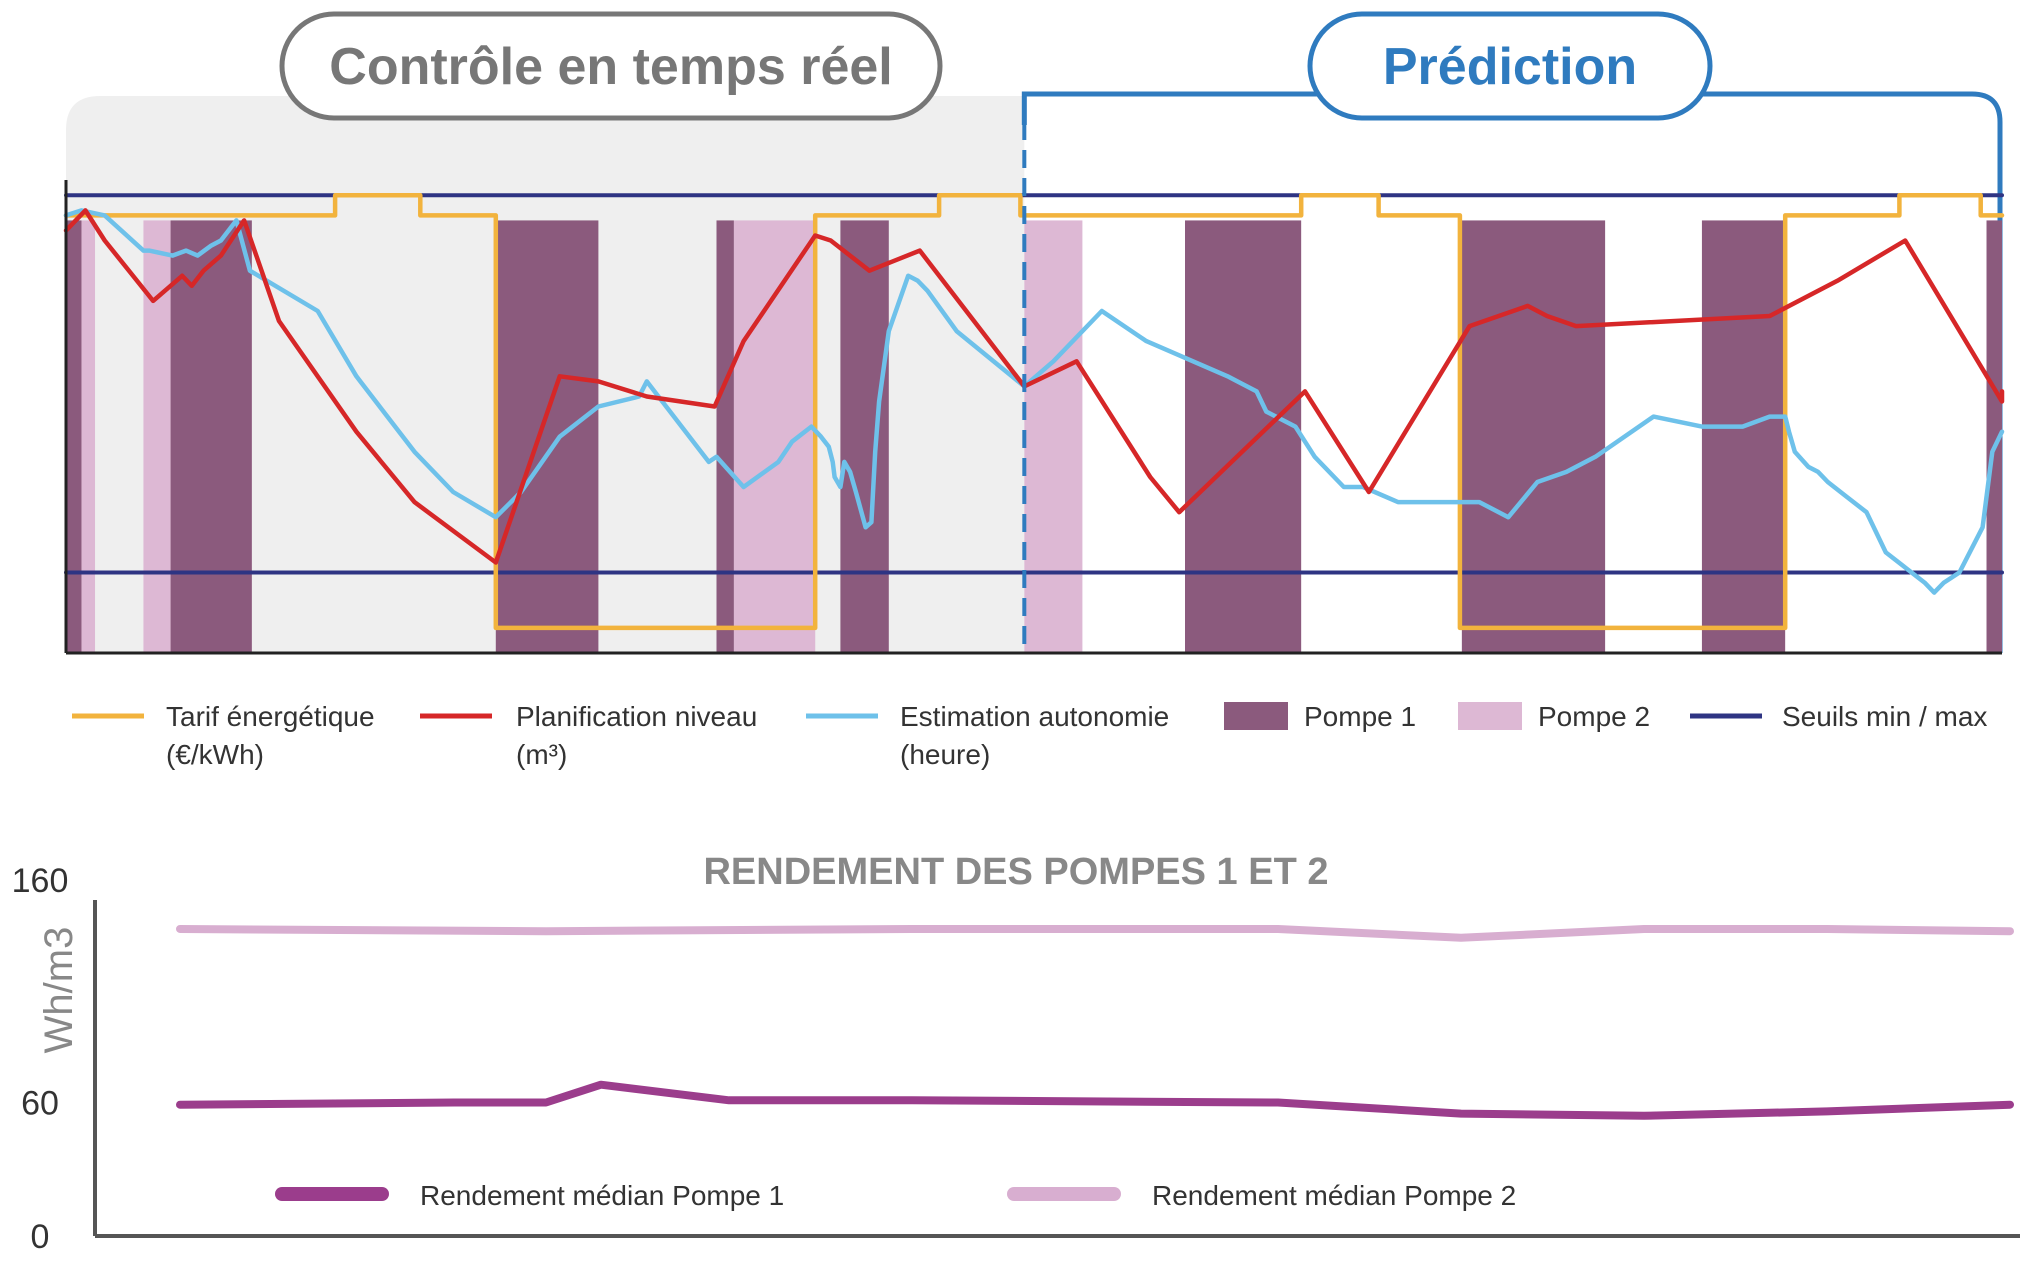 The height and width of the screenshot is (1268, 2032). What do you see at coordinates (40, 1104) in the screenshot?
I see `y-tick-label: 60` at bounding box center [40, 1104].